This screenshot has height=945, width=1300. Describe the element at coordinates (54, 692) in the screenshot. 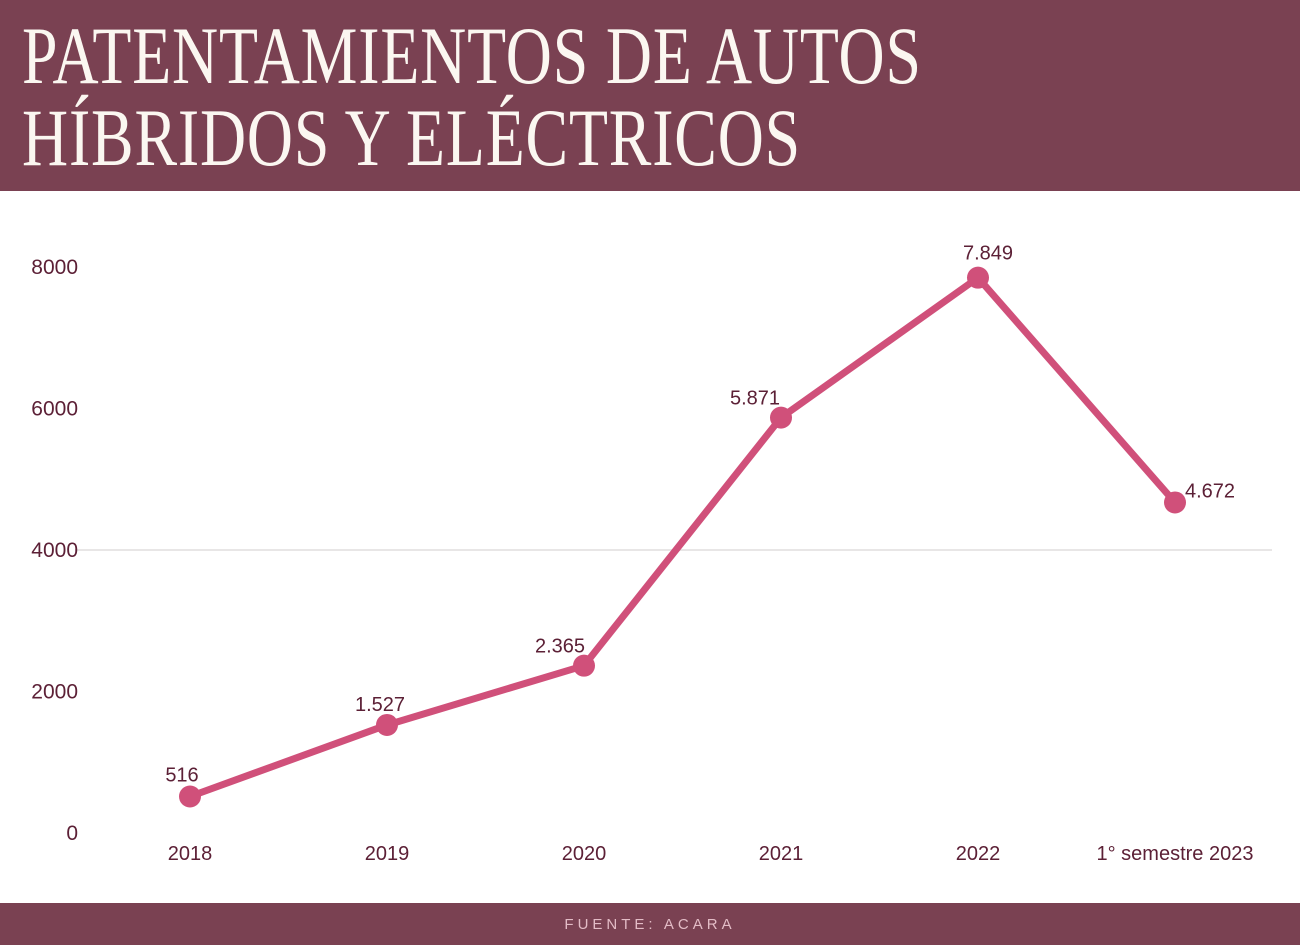

I see `y-axis-tick-label: 2000` at that location.